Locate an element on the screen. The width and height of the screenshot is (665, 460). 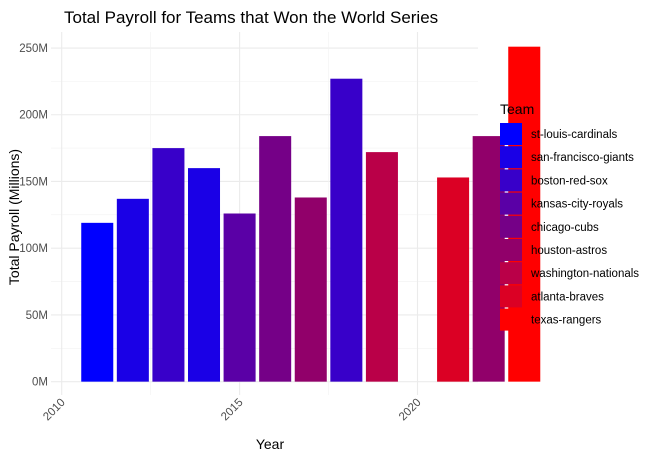
y-tick-label: 50M is located at coordinates (37, 316).